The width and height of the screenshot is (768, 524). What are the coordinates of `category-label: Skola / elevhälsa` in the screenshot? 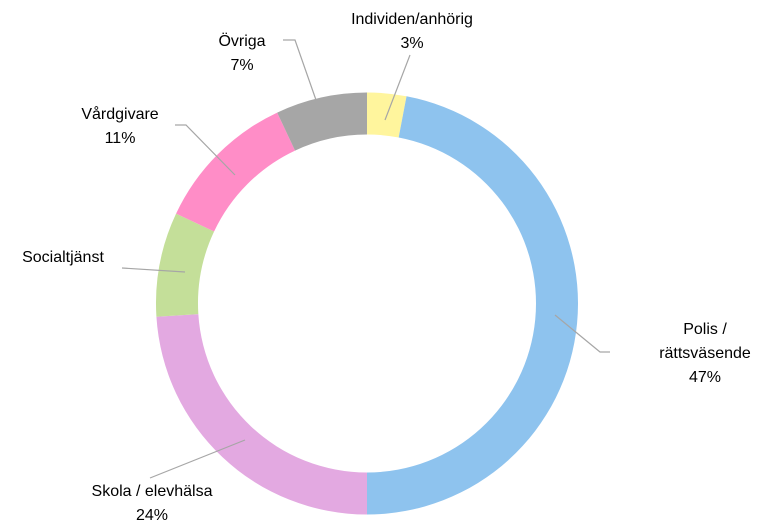 It's located at (152, 491).